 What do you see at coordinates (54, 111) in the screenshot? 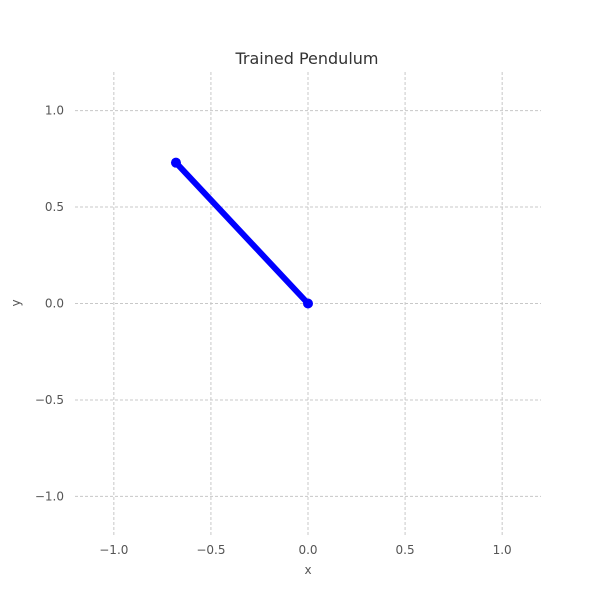
I see `y-tick-label: 1.0` at bounding box center [54, 111].